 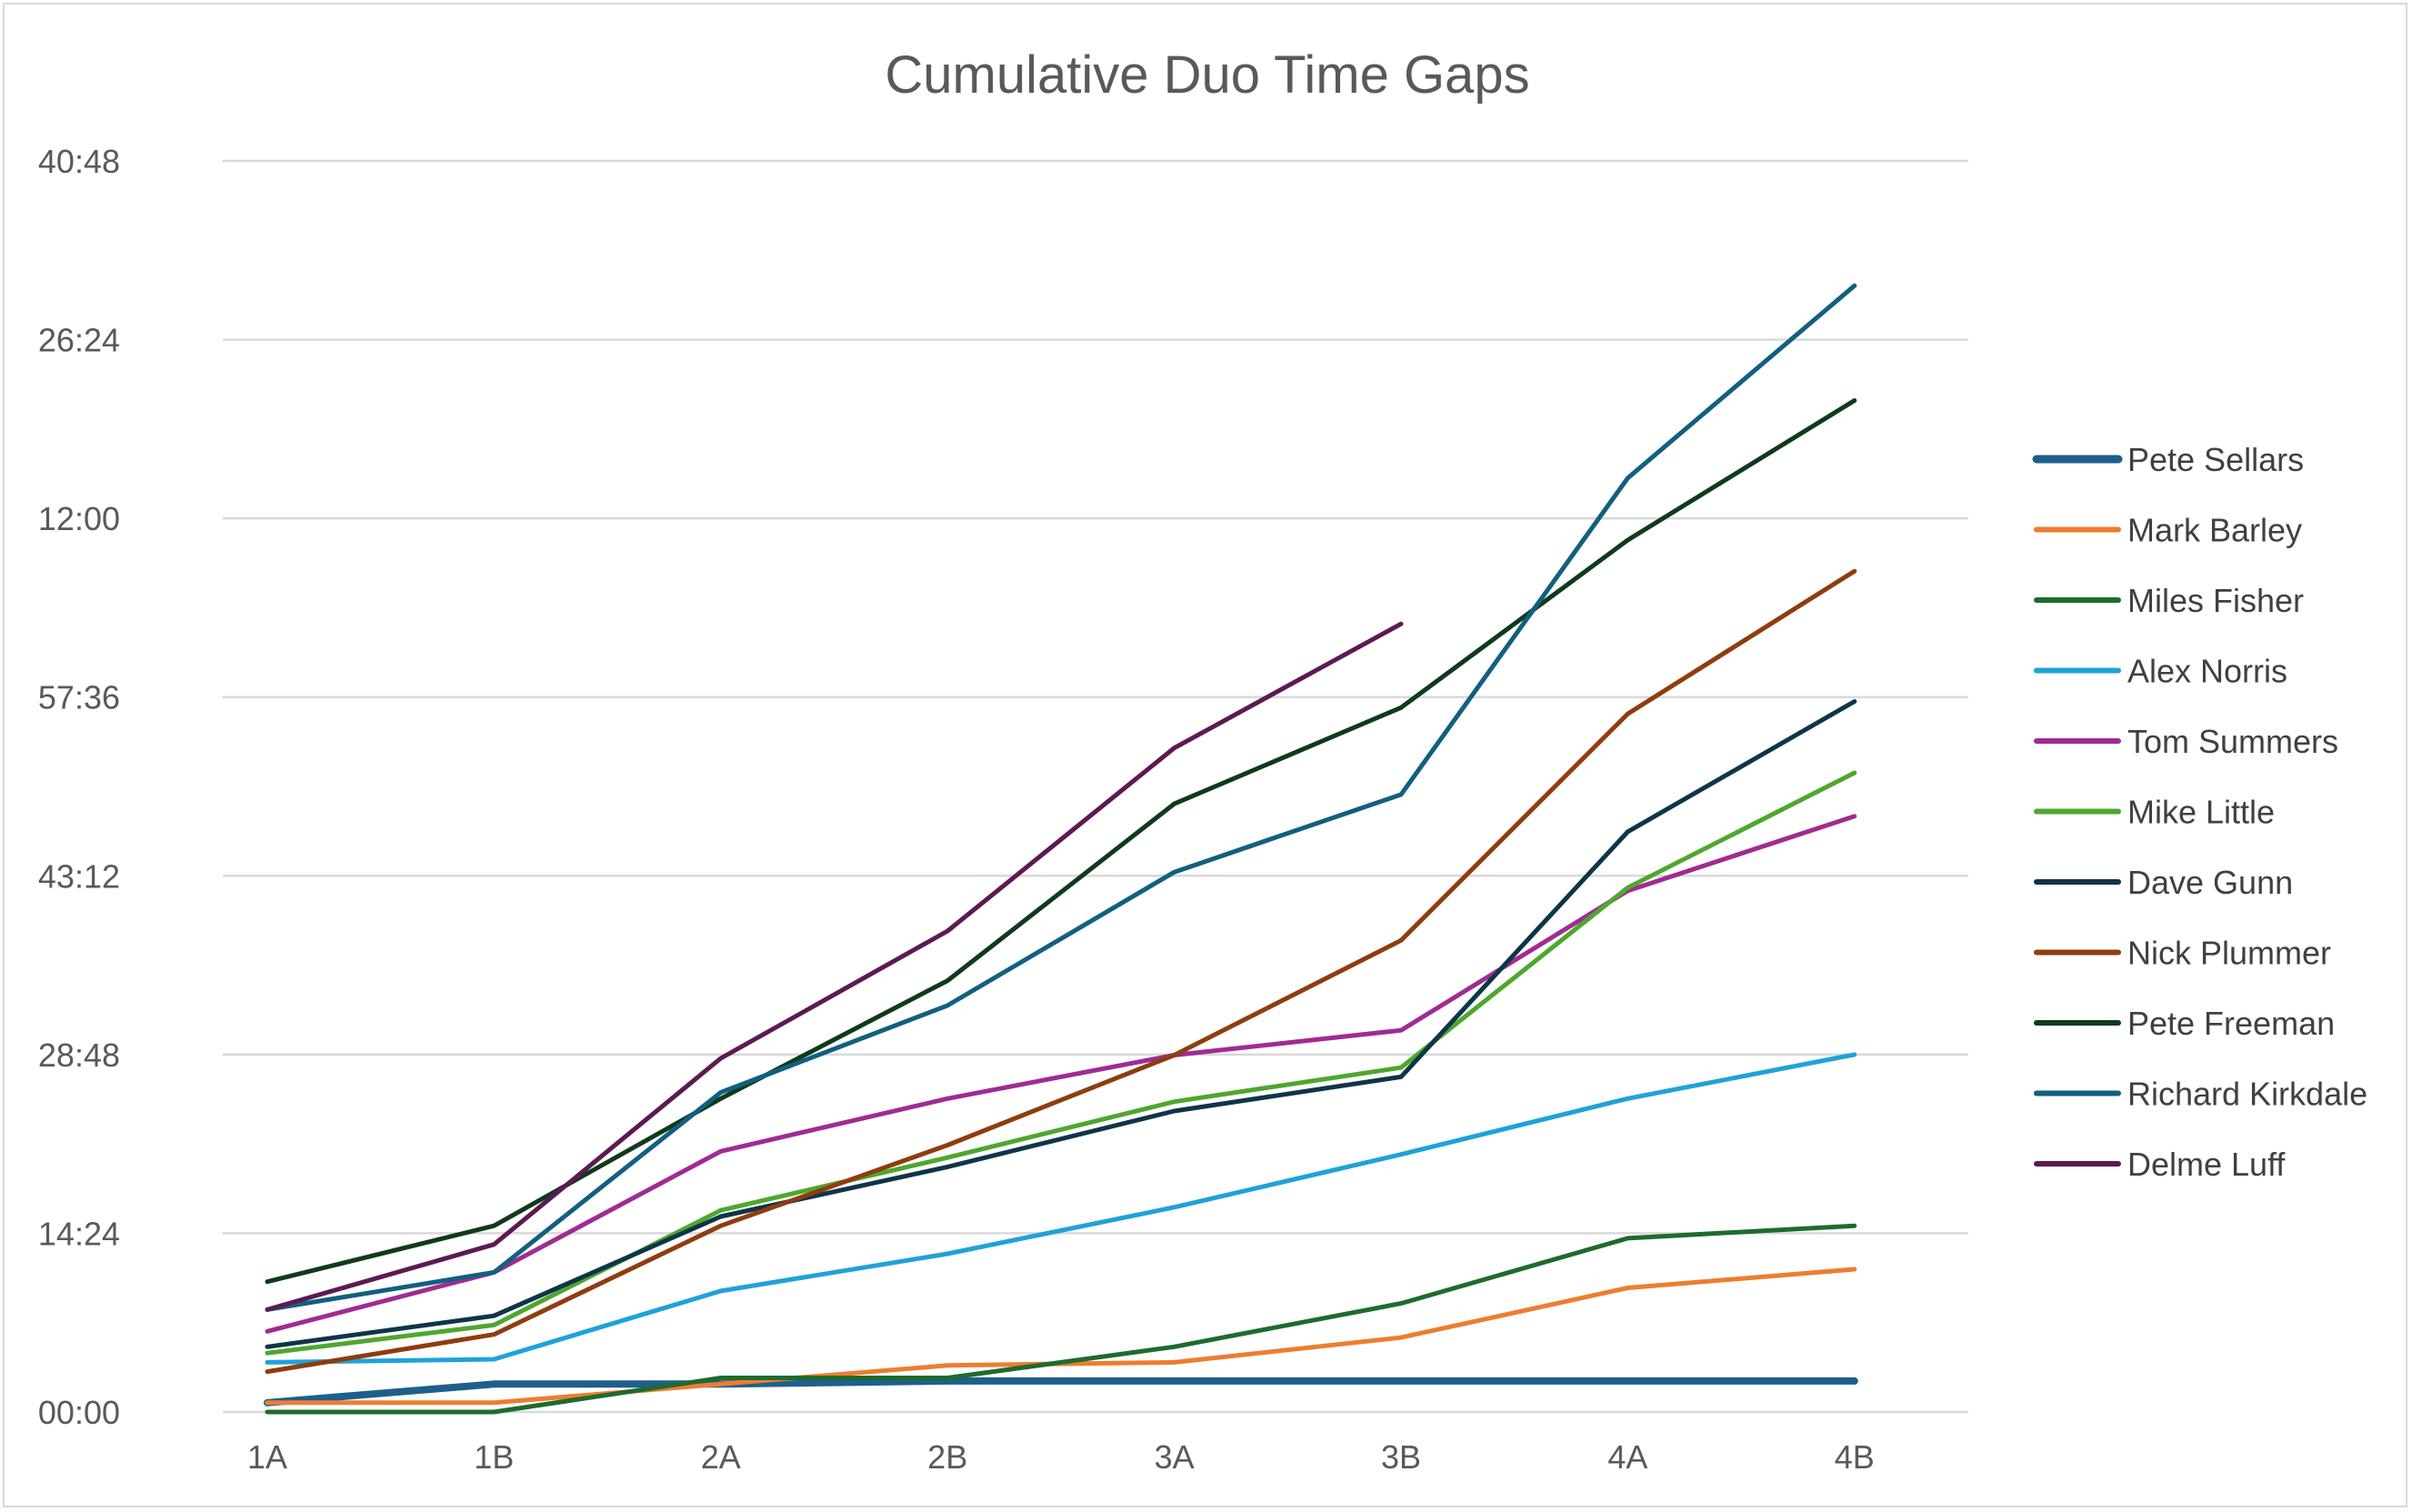 I want to click on legend-item-delme-luff: Delme Luff, so click(x=2160, y=1164).